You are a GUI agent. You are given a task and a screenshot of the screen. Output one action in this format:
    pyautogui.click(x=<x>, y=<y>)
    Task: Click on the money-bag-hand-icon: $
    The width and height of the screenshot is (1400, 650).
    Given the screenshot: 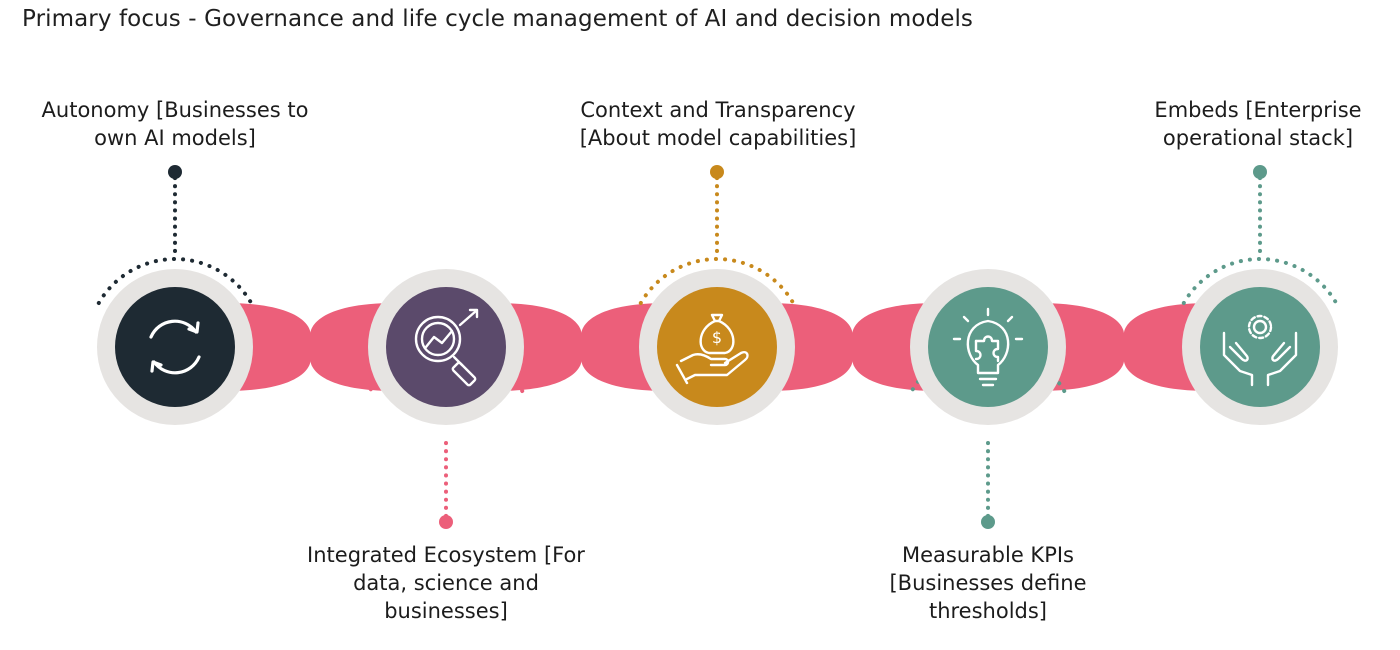 What is the action you would take?
    pyautogui.click(x=712, y=349)
    